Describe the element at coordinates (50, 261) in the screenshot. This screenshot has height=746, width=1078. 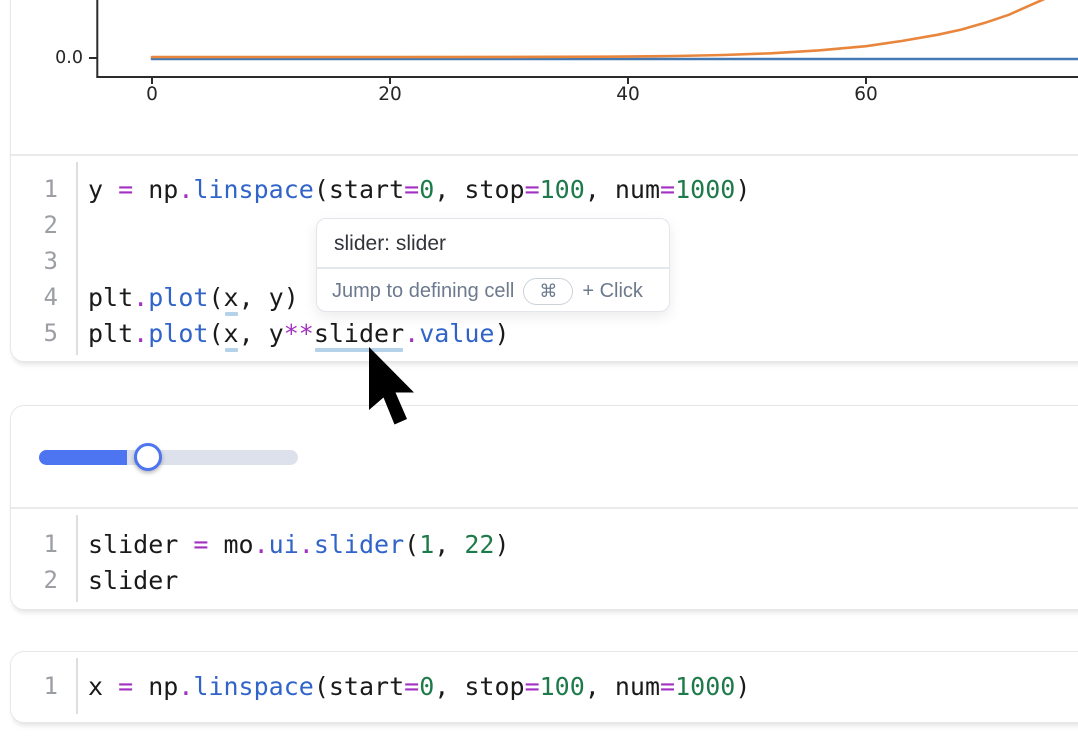
I see `line-number: 3` at that location.